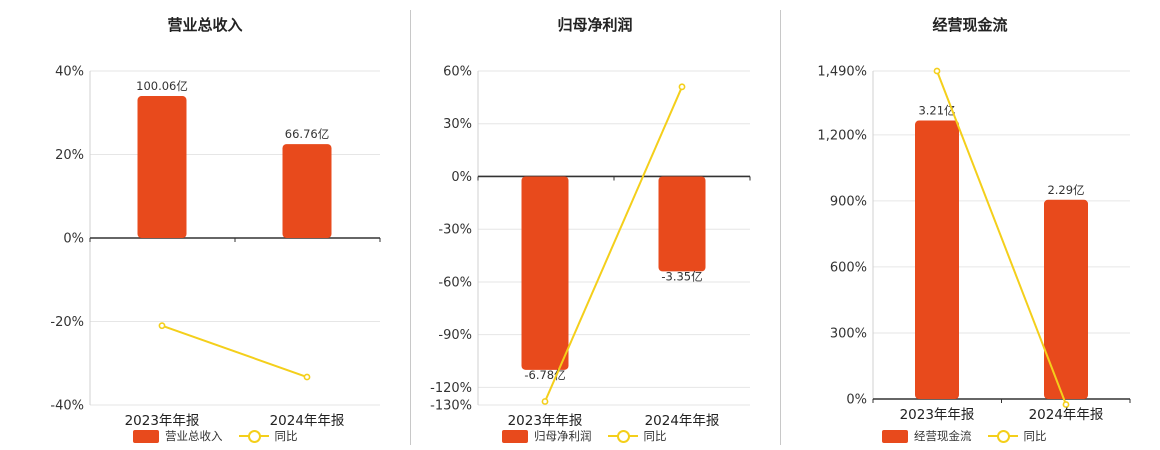  Describe the element at coordinates (848, 267) in the screenshot. I see `y-tick-label: 600%` at that location.